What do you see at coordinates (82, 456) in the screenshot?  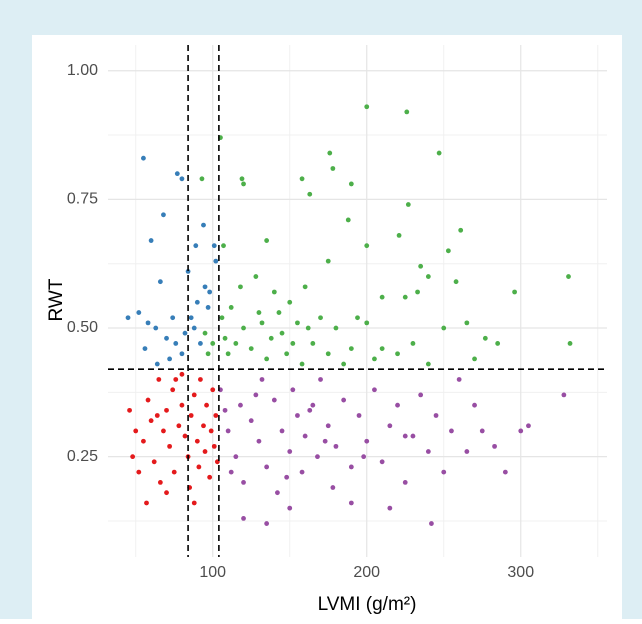 I see `y-tick-label: 0.25` at bounding box center [82, 456].